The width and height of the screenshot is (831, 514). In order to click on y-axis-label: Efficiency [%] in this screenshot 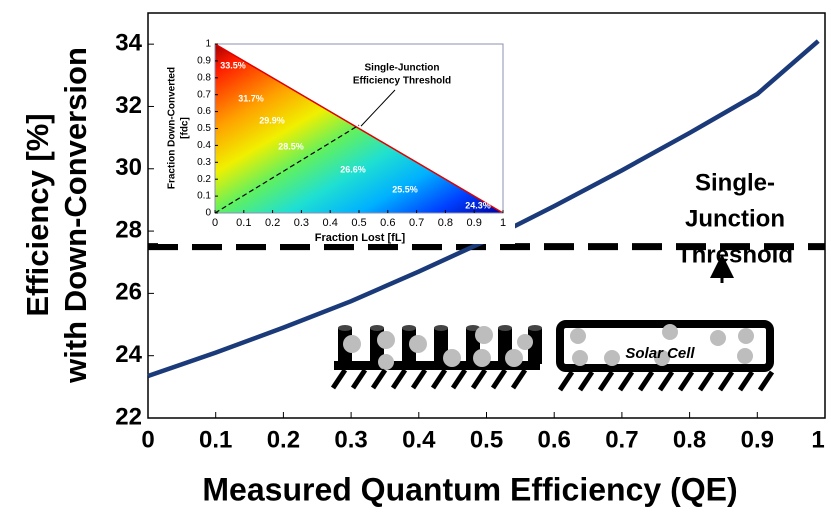, I will do `click(37, 214)`.